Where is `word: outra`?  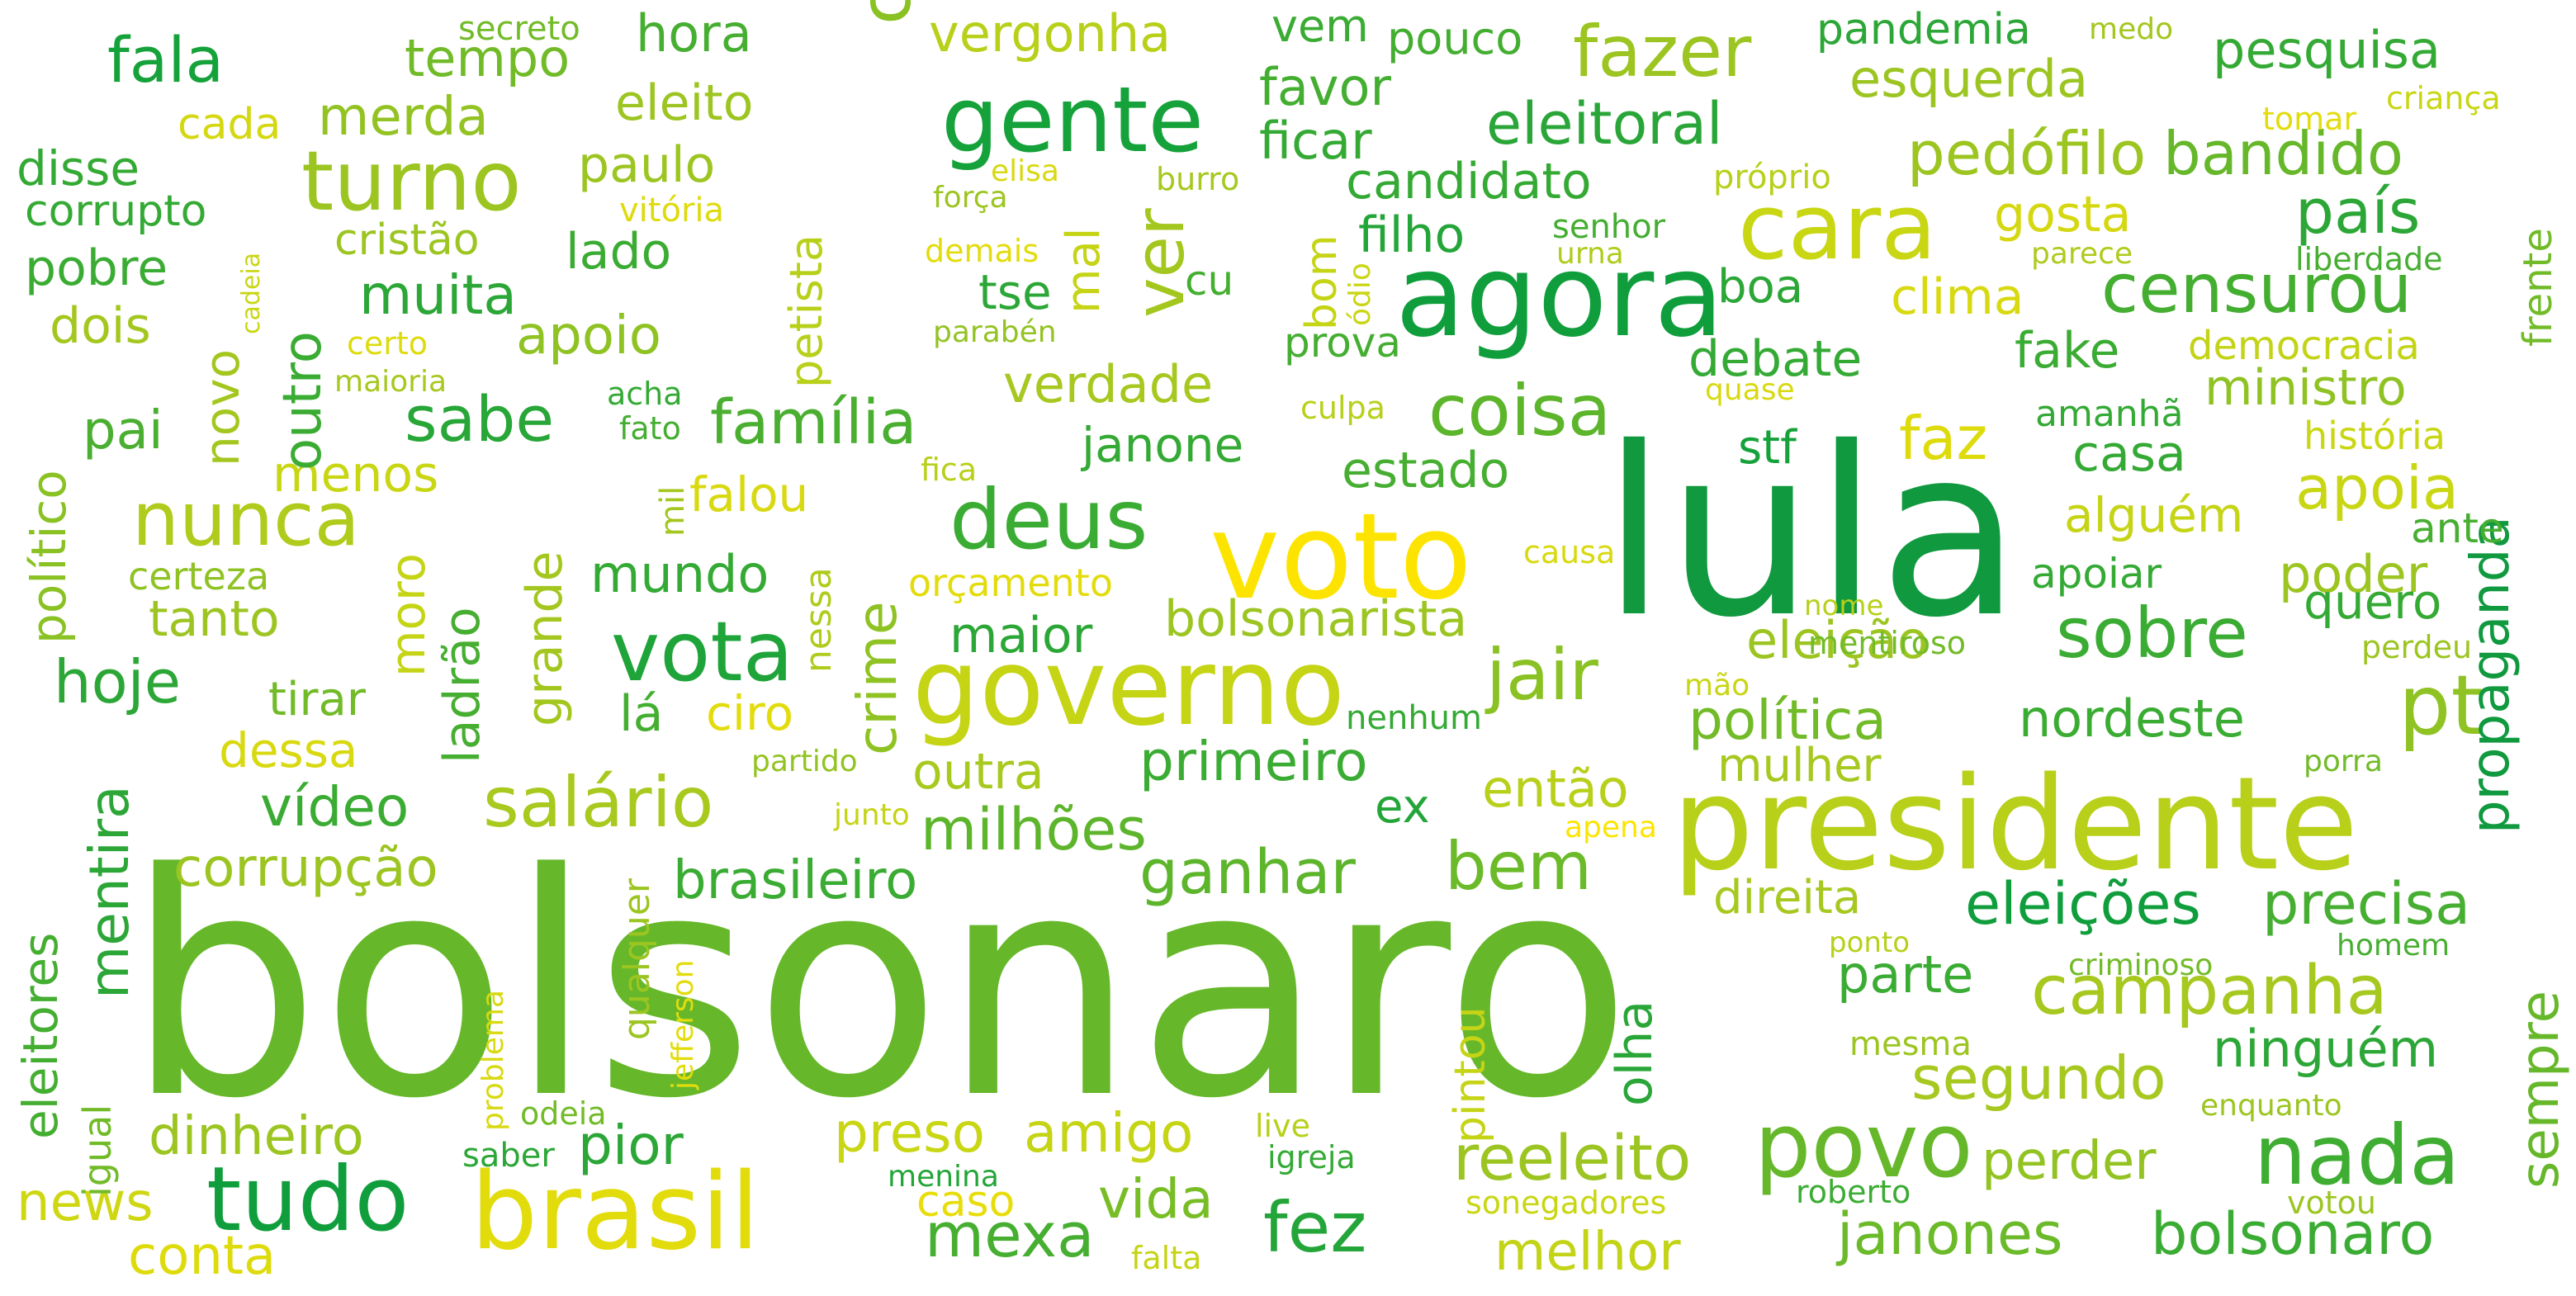
word: outra is located at coordinates (978, 772).